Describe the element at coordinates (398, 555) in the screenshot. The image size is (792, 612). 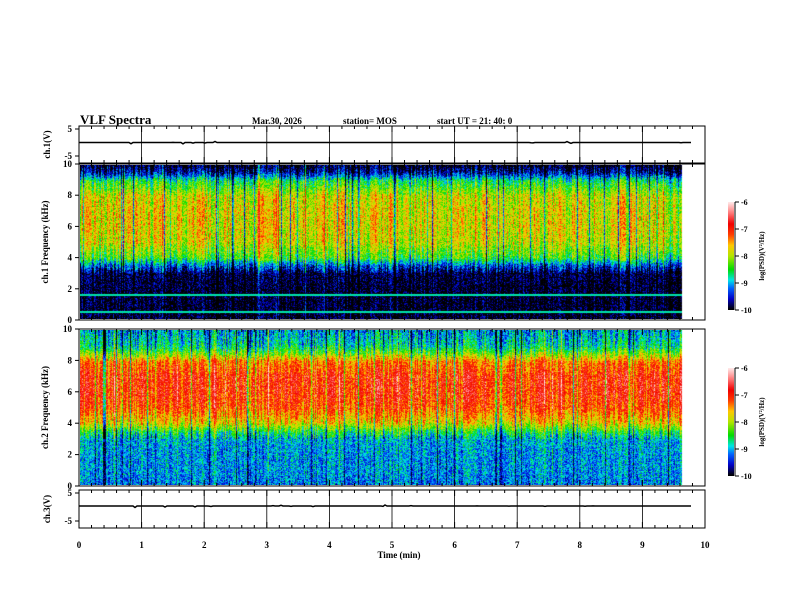
I see `x-axis-label: Time (min)` at that location.